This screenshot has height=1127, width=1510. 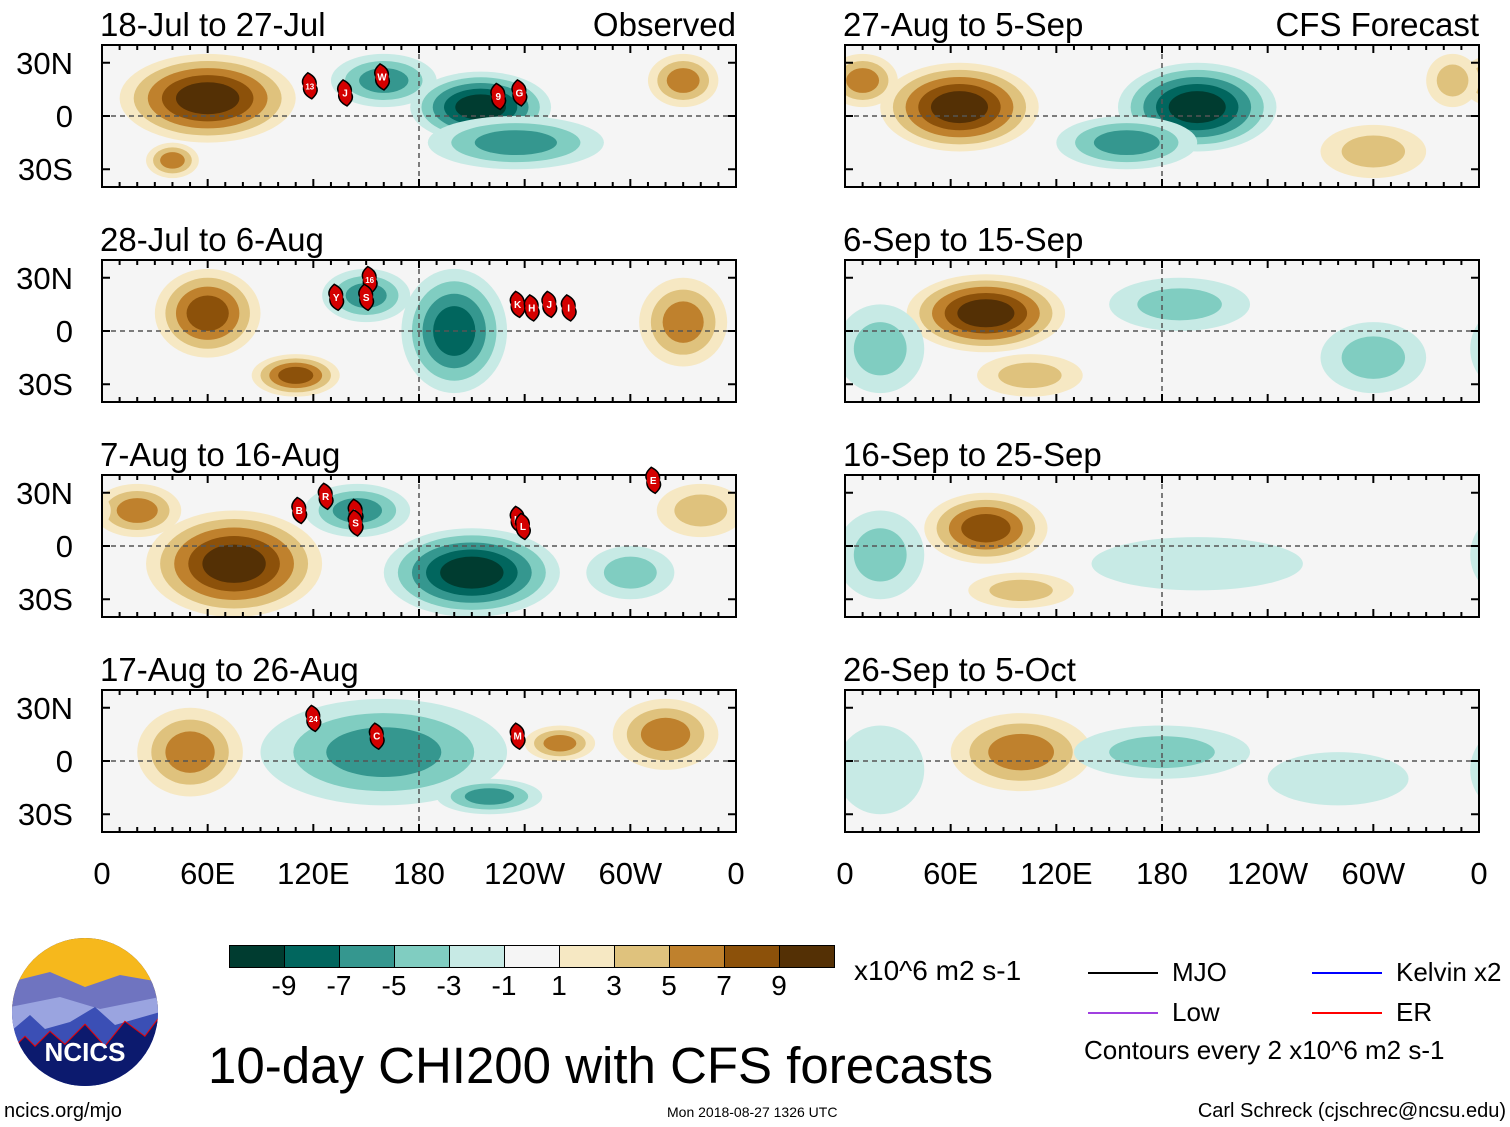 I want to click on tropical-cyclone-marker: H, so click(x=531, y=308).